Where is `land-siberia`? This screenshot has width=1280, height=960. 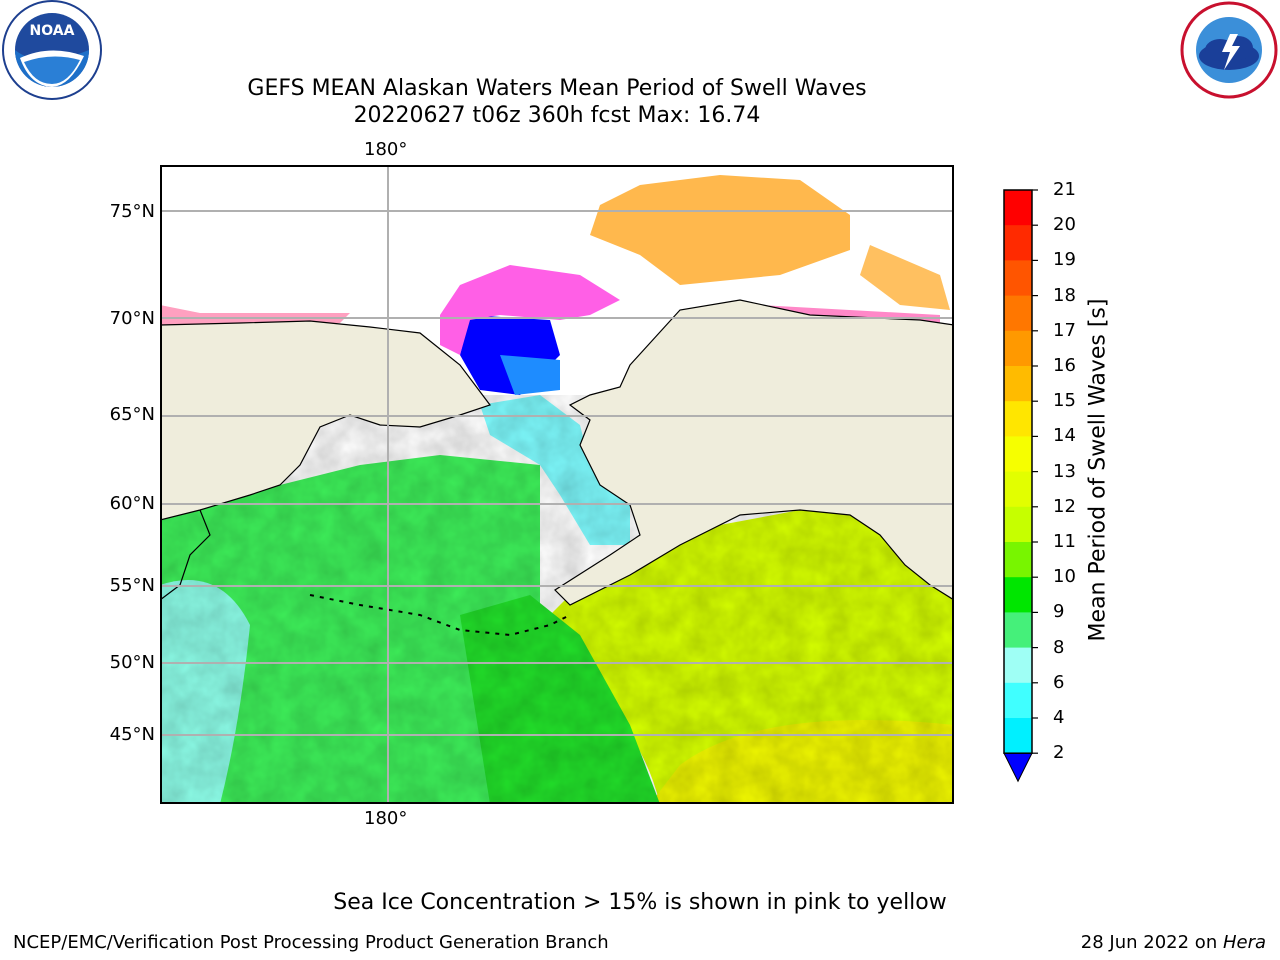
land-siberia is located at coordinates (325, 420).